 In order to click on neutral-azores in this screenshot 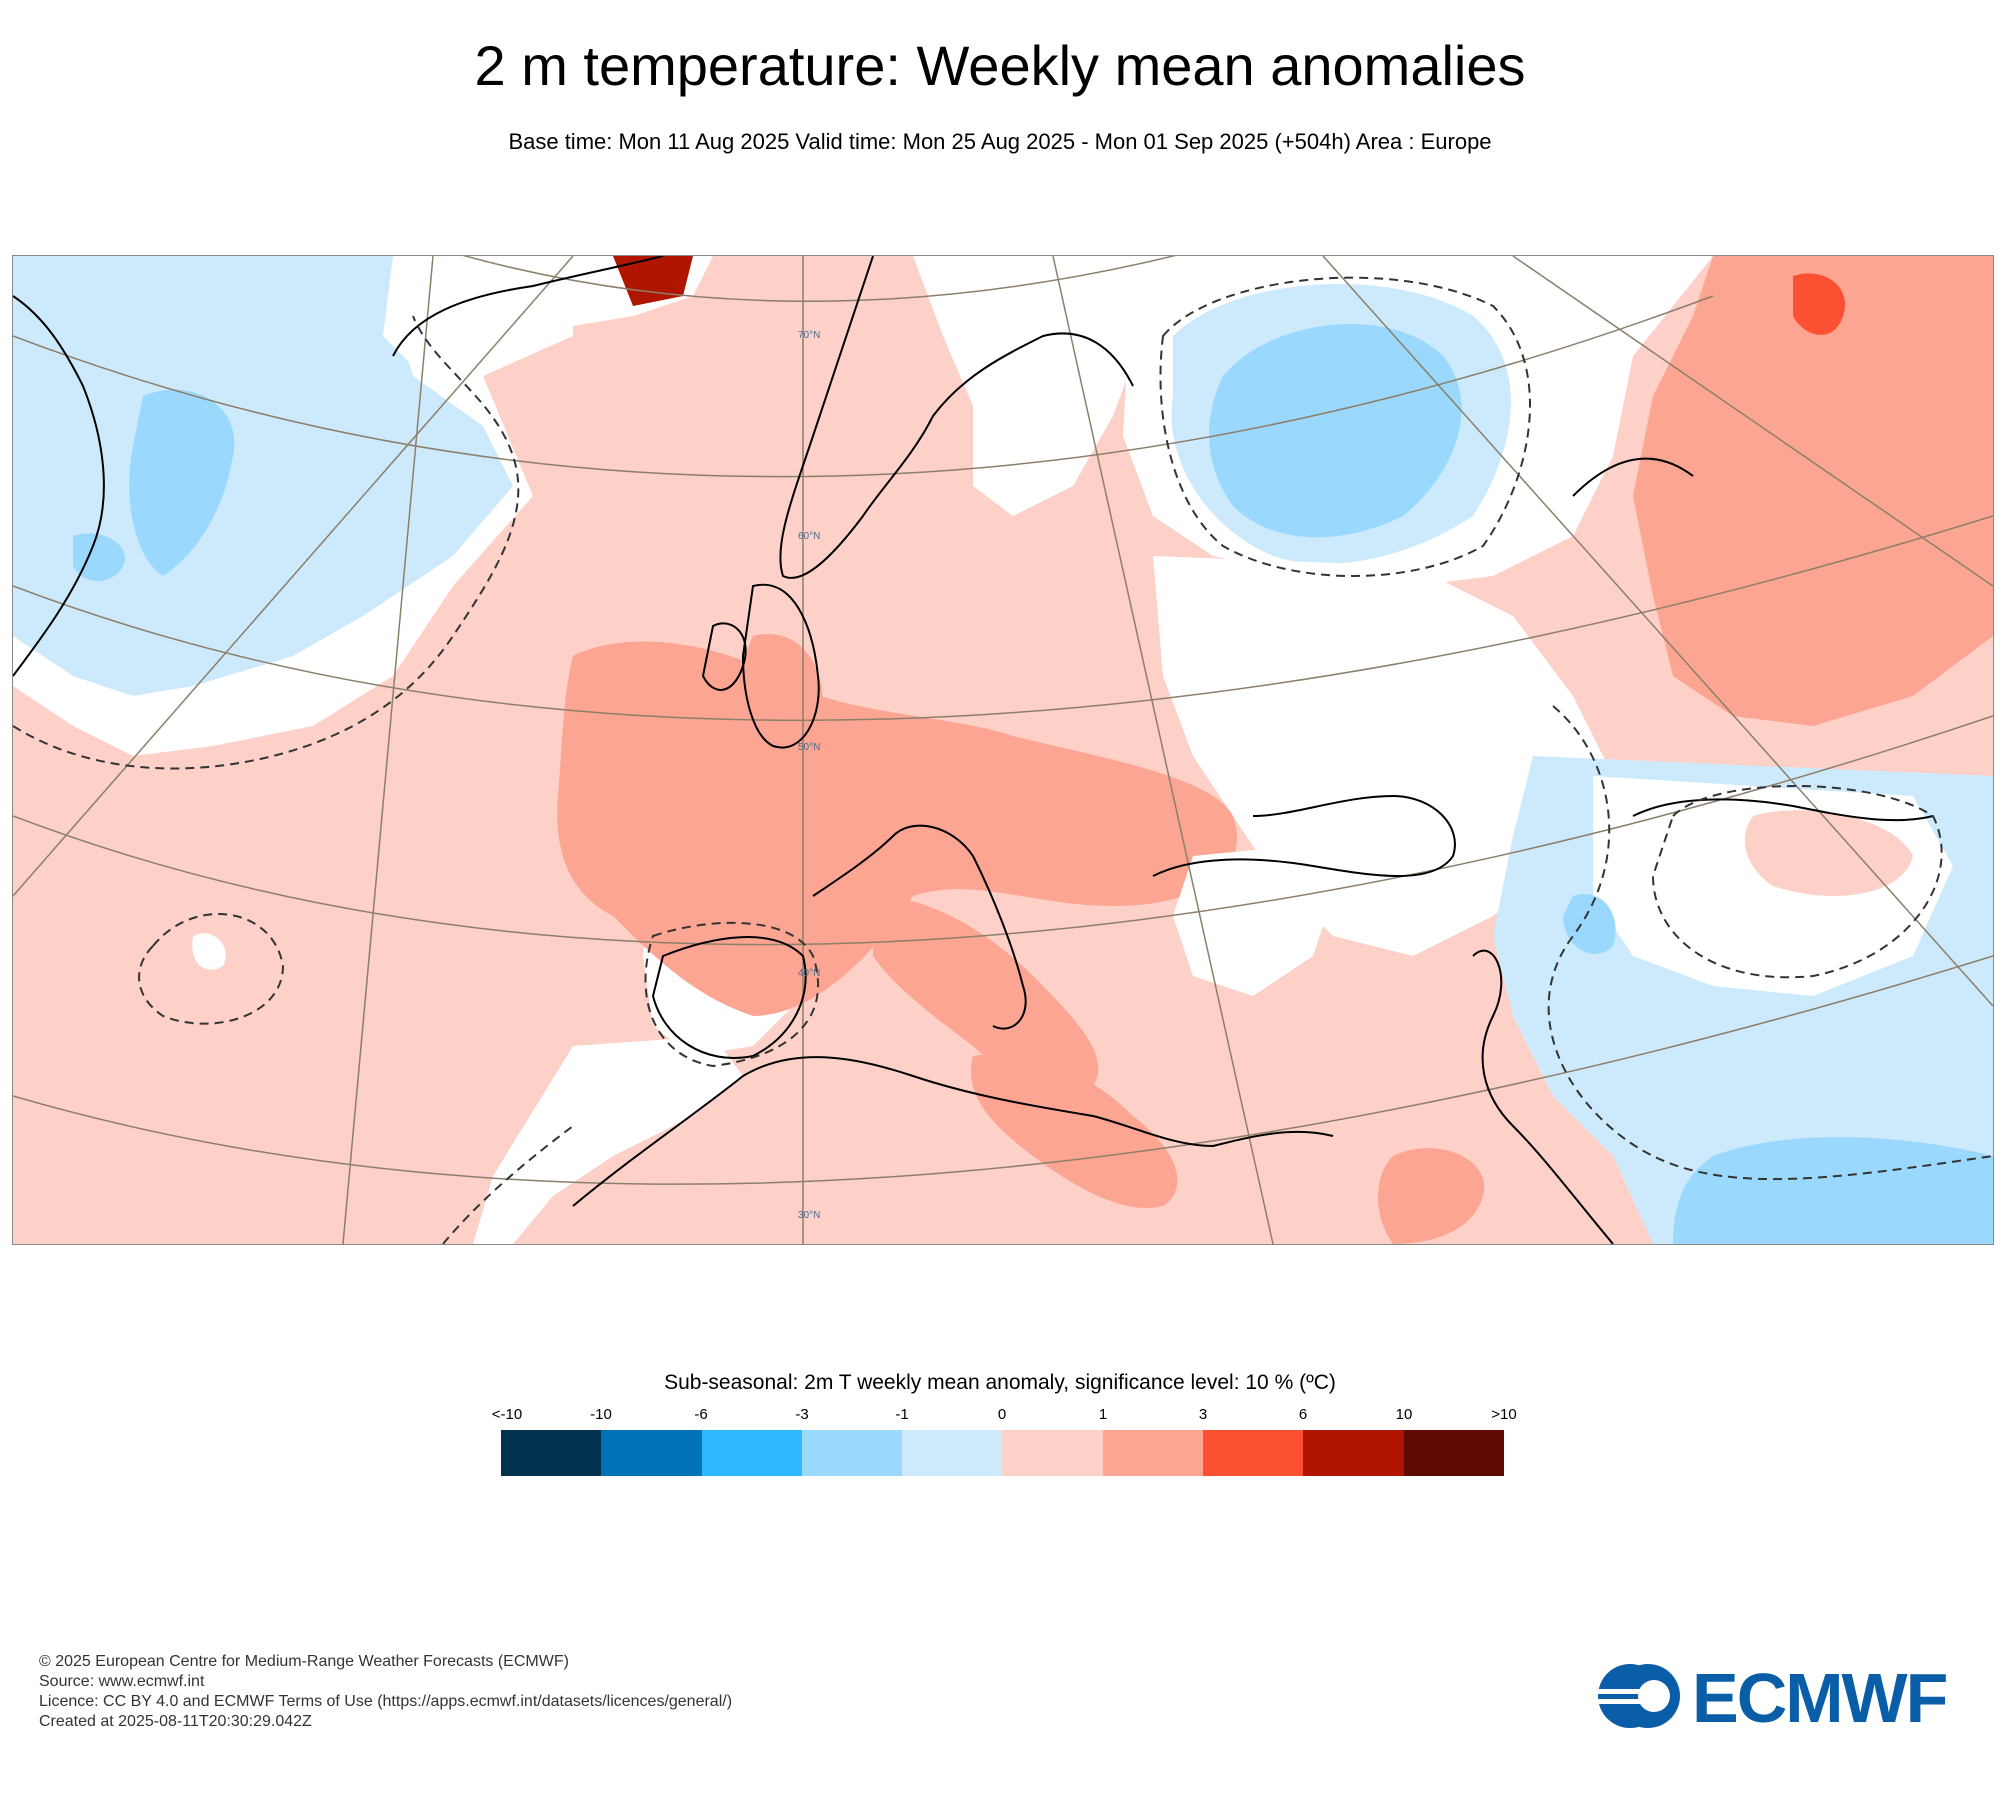, I will do `click(209, 951)`.